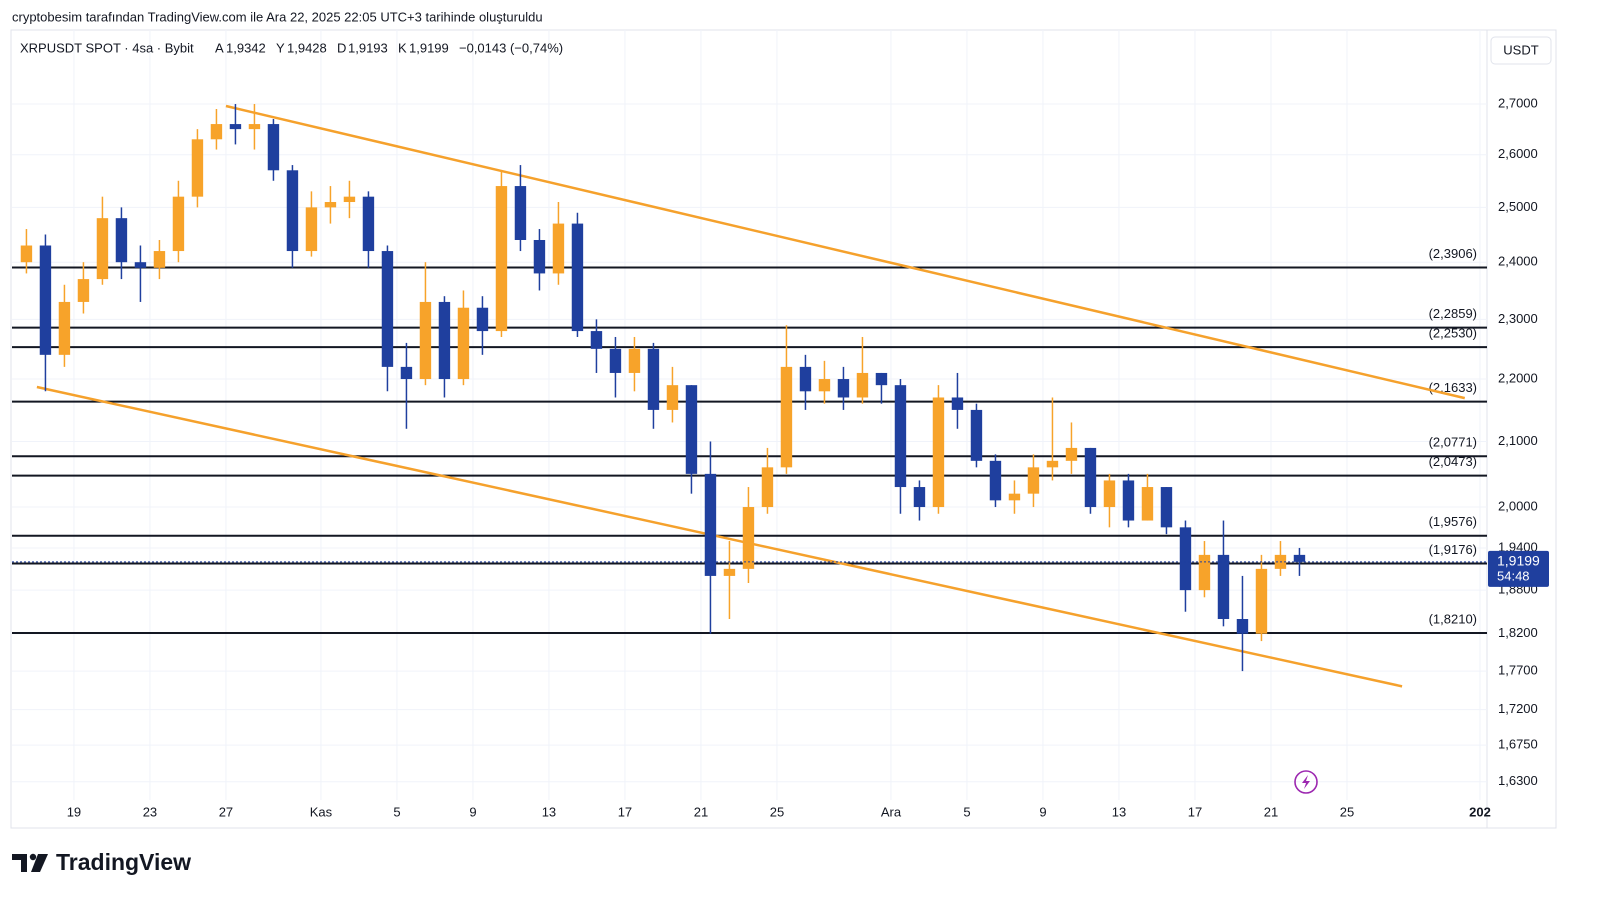 The height and width of the screenshot is (916, 1600). Describe the element at coordinates (1518, 546) in the screenshot. I see `y-tick-label: 1,9400` at that location.